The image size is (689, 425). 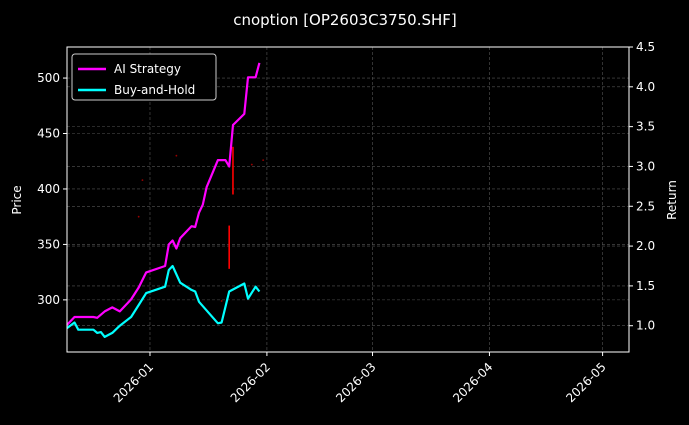 What do you see at coordinates (645, 47) in the screenshot?
I see `right-tick-label: 4.5` at bounding box center [645, 47].